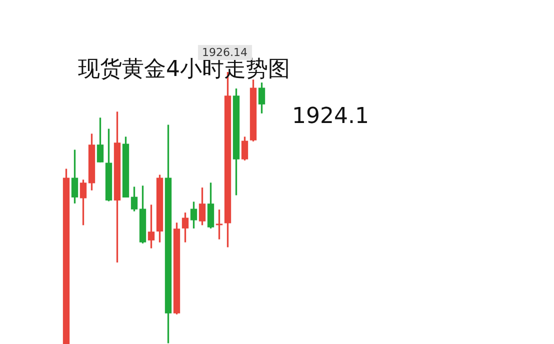 The height and width of the screenshot is (344, 554). I want to click on text: 1924.1, so click(330, 116).